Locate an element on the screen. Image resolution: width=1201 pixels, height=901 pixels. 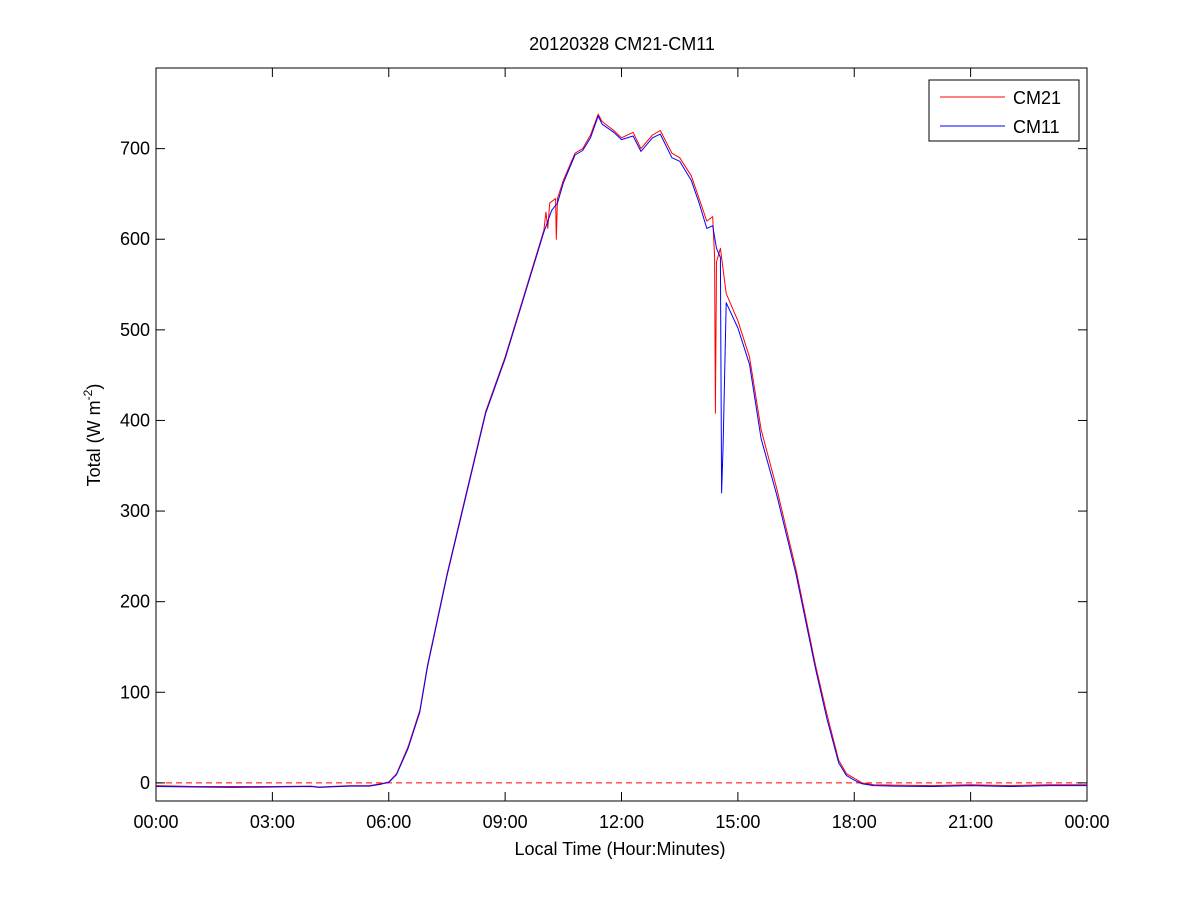
y-tick-label: 200 is located at coordinates (135, 602).